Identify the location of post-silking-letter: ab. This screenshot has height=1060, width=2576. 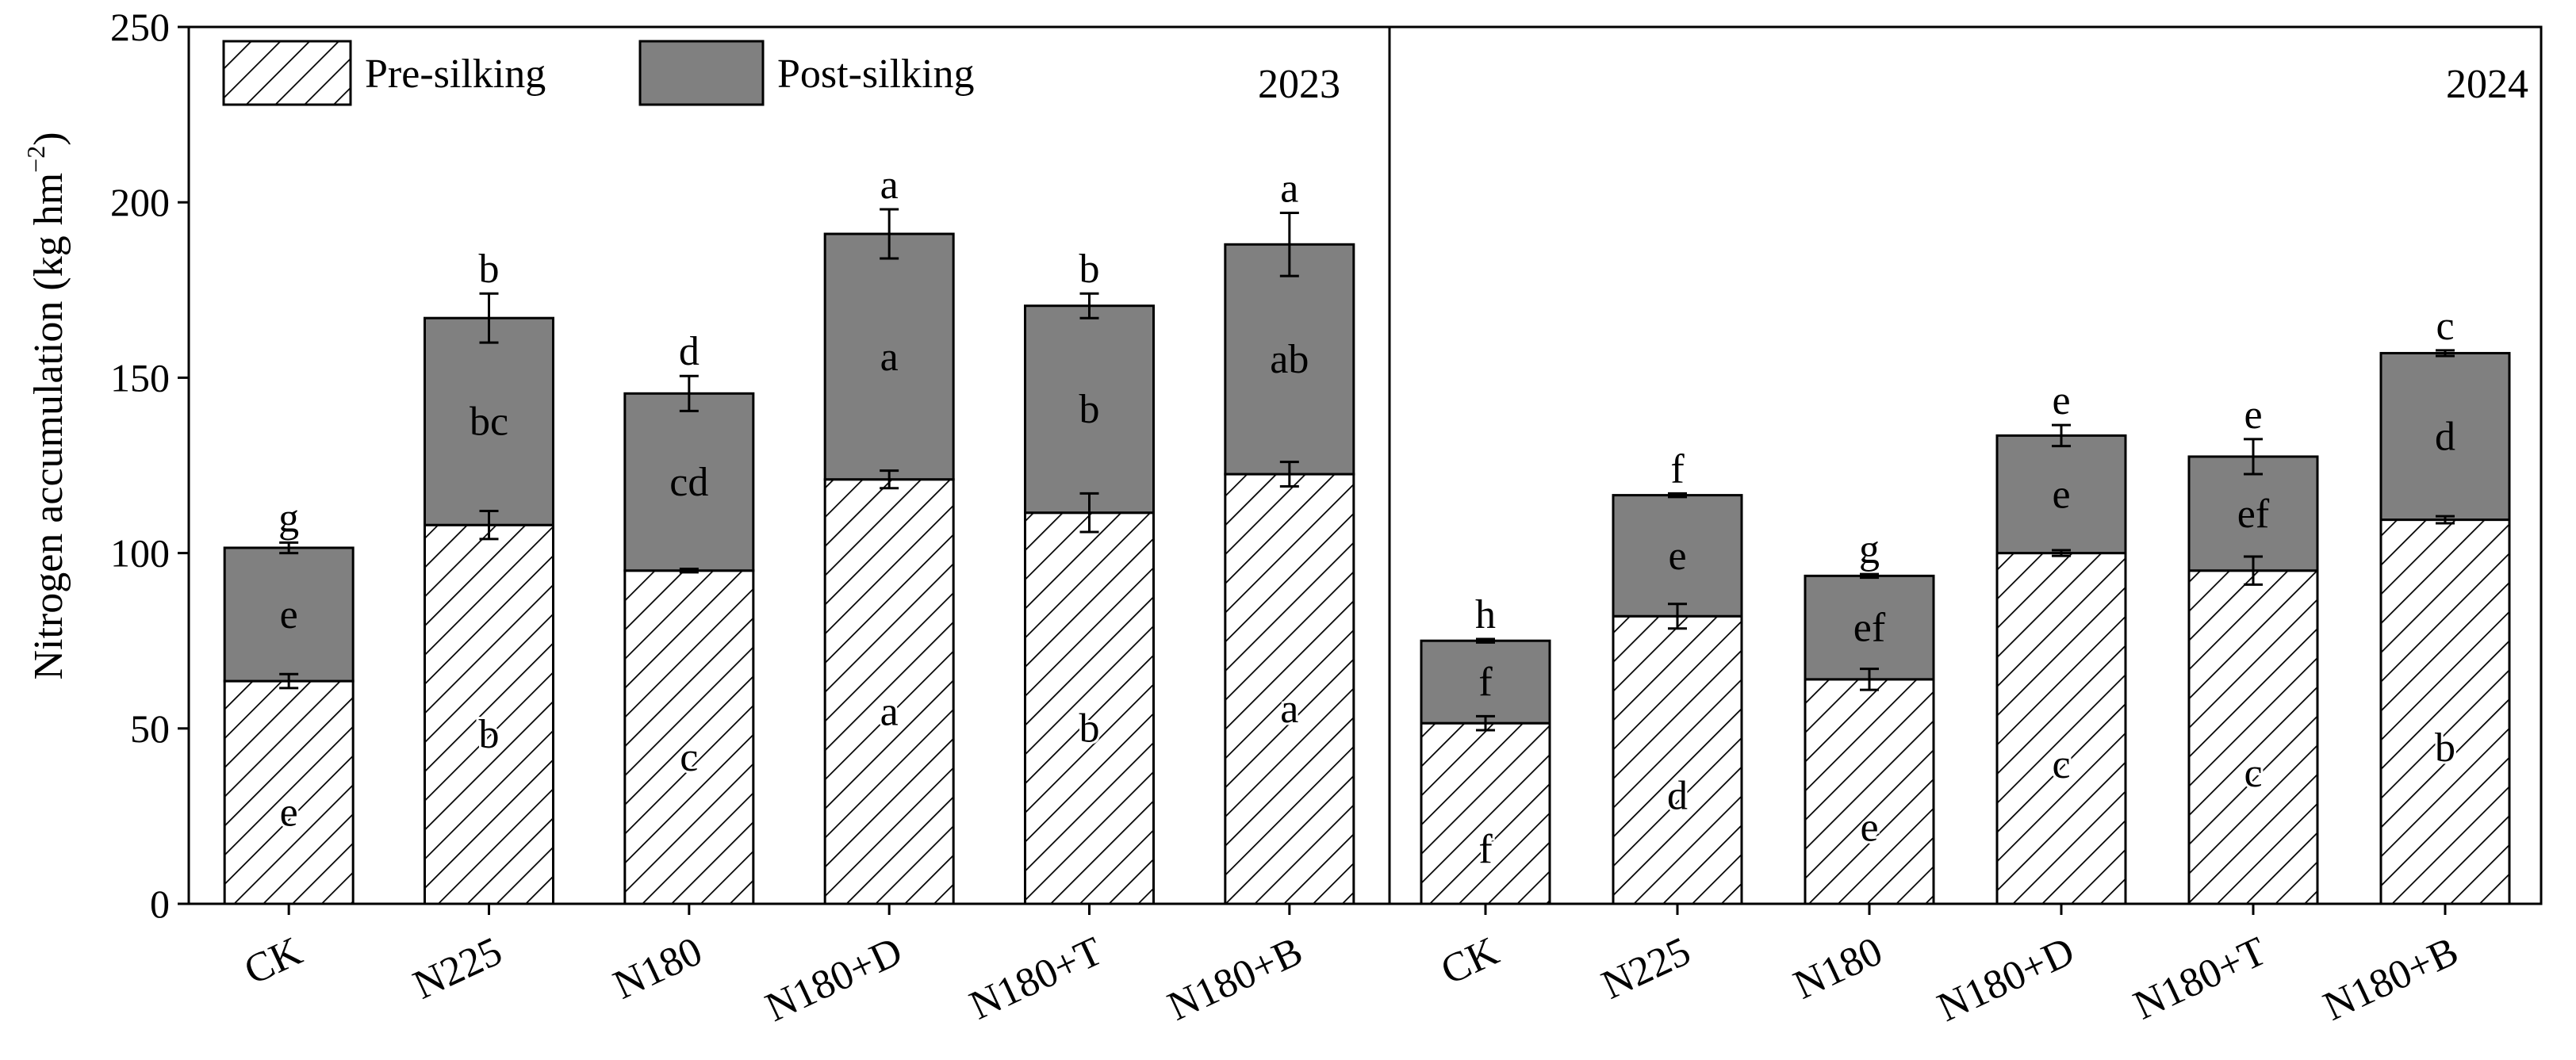
(1290, 359).